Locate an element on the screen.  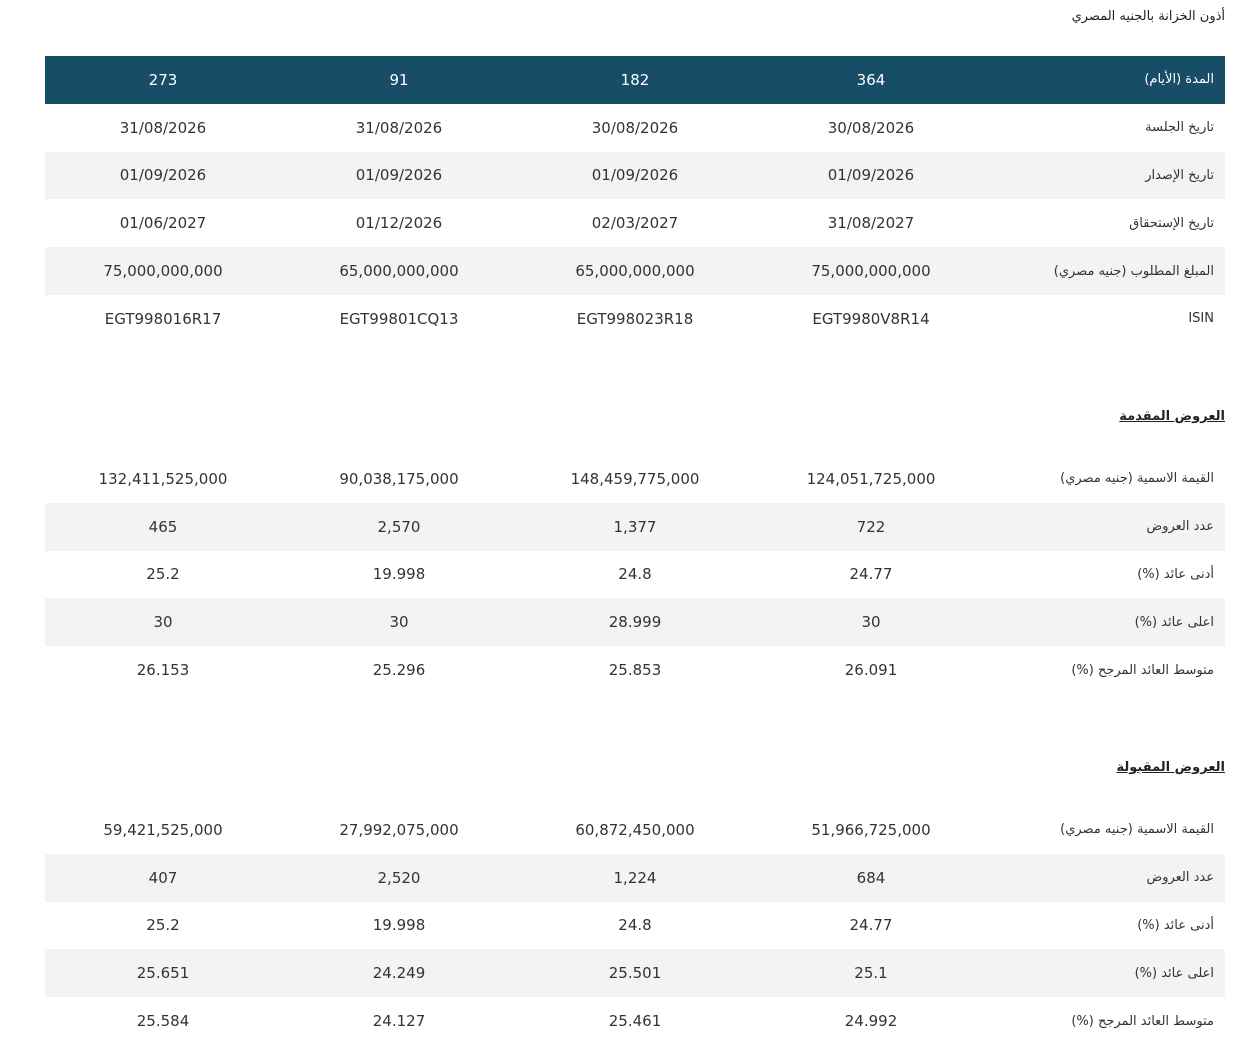
section-title: العروض المقبولة is located at coordinates (1171, 767).